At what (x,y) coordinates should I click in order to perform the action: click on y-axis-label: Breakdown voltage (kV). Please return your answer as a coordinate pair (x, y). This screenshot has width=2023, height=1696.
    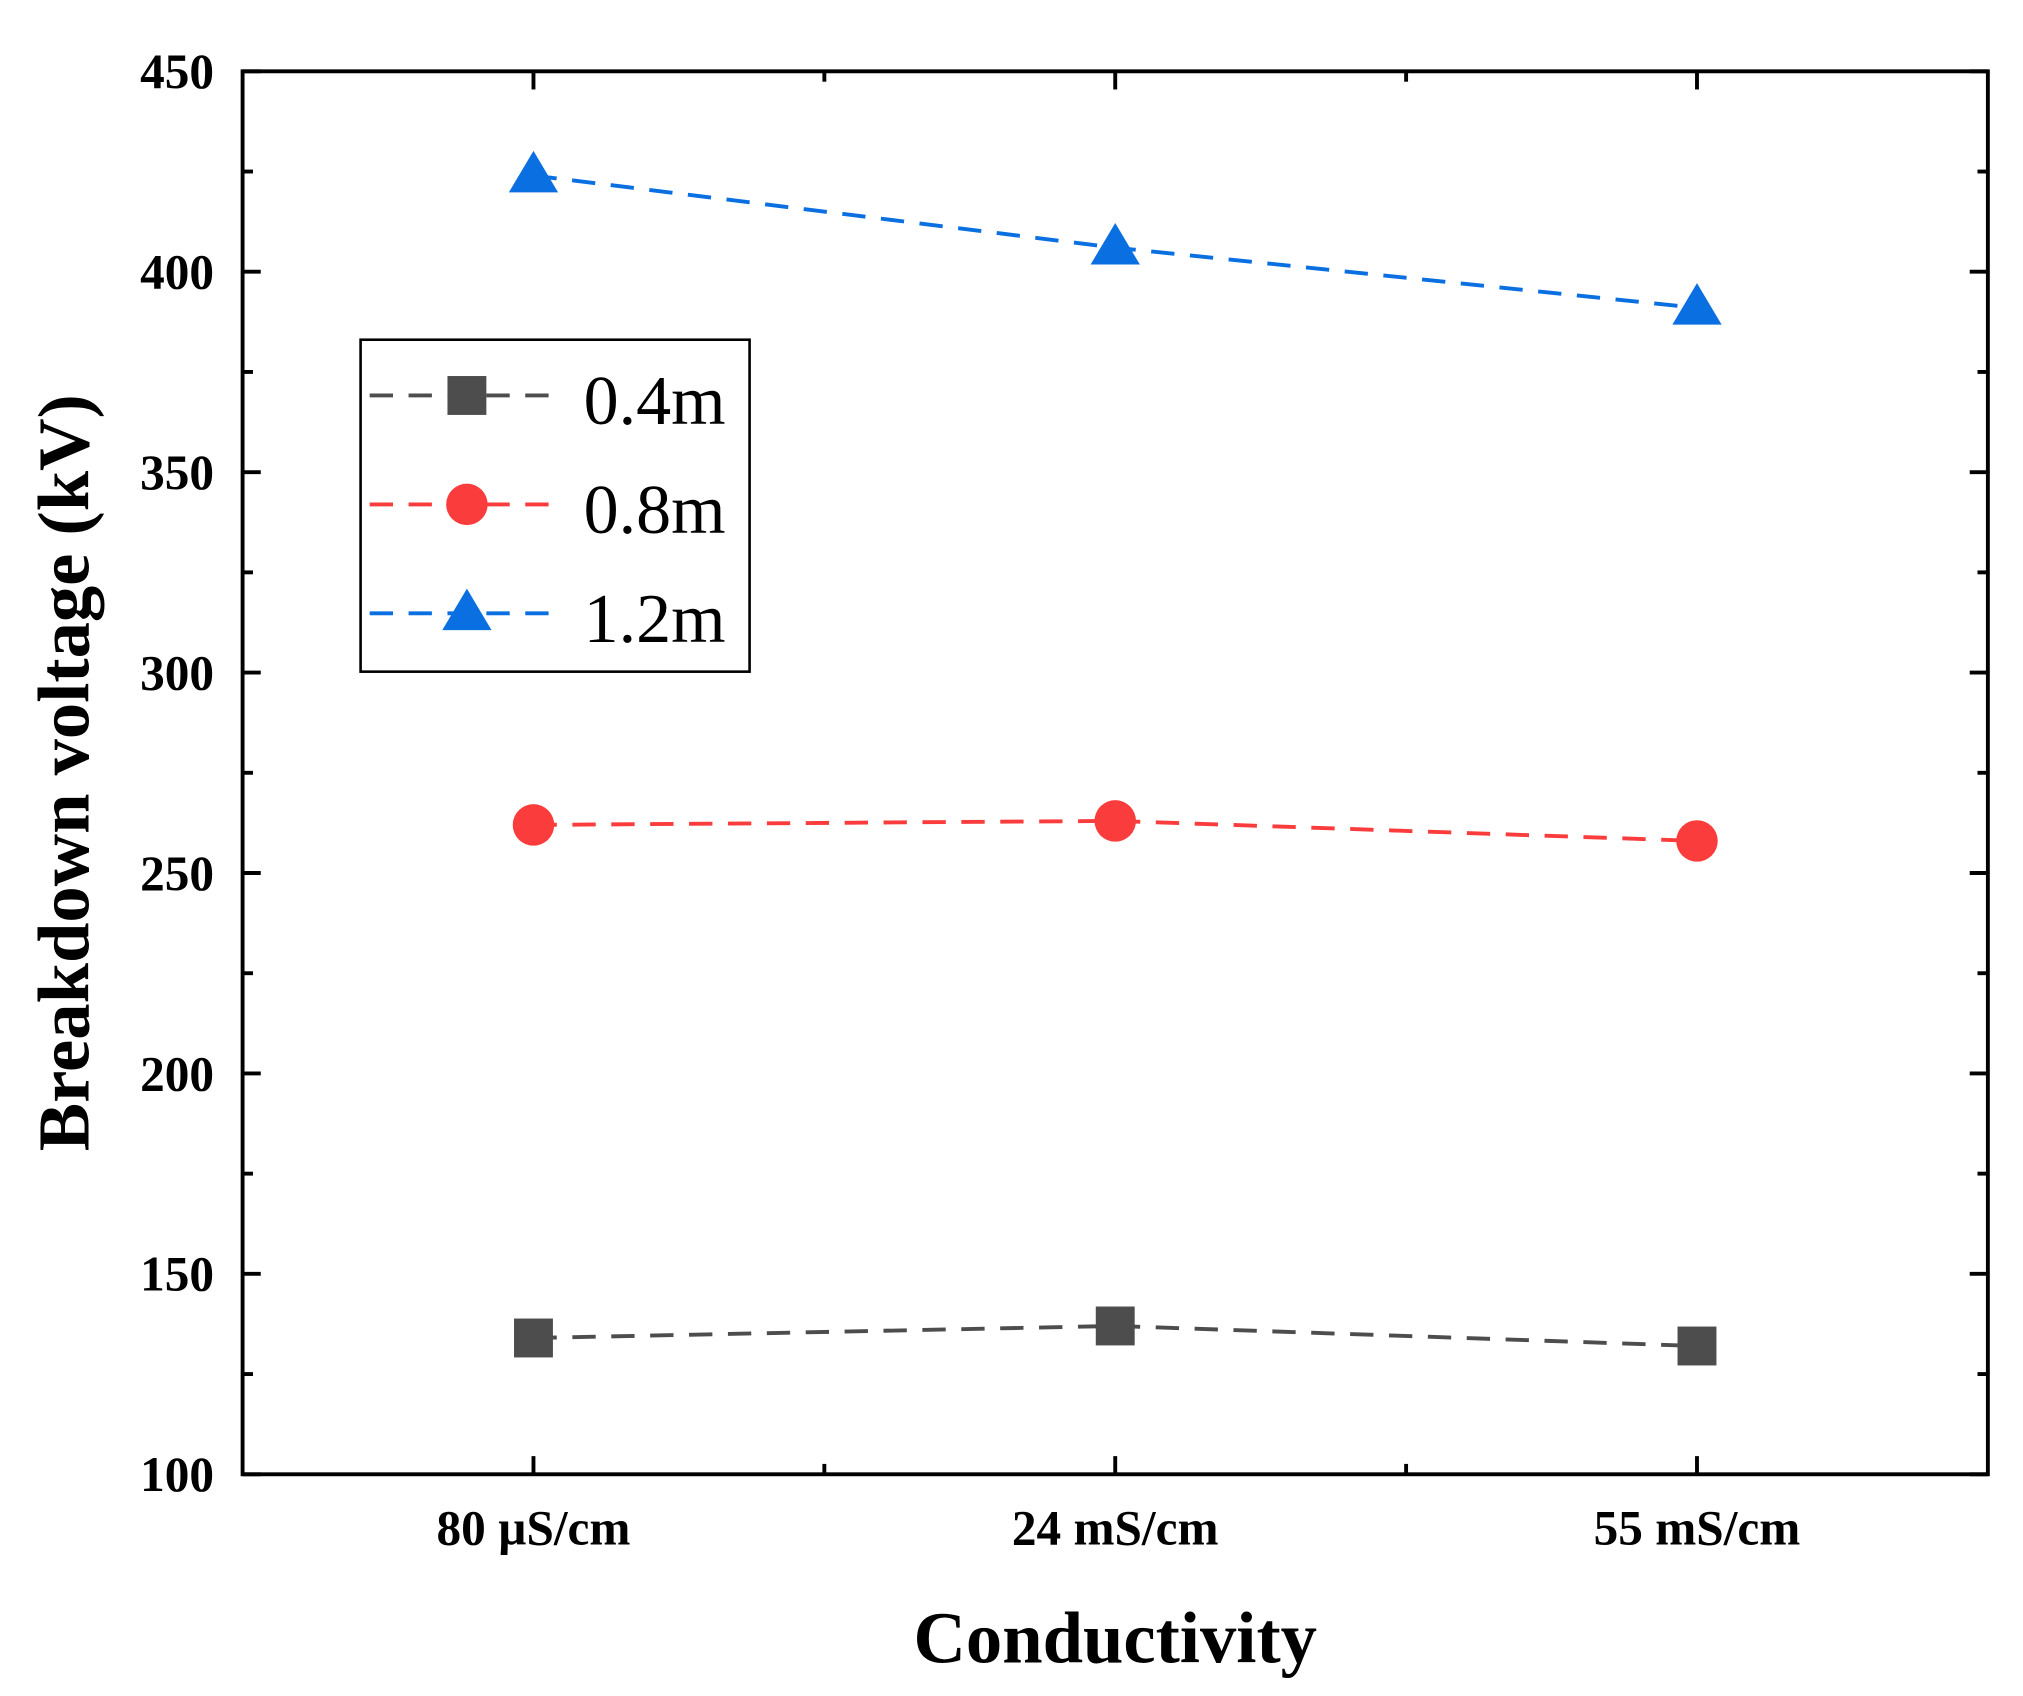
    Looking at the image, I should click on (63, 772).